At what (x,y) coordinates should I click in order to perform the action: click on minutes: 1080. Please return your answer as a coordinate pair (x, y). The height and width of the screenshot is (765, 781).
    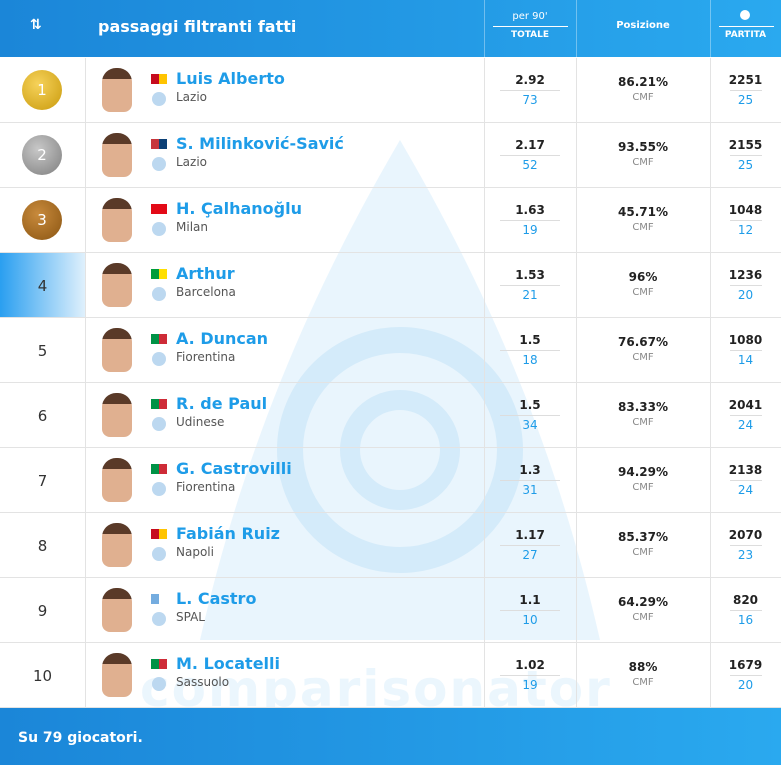
    Looking at the image, I should click on (745, 340).